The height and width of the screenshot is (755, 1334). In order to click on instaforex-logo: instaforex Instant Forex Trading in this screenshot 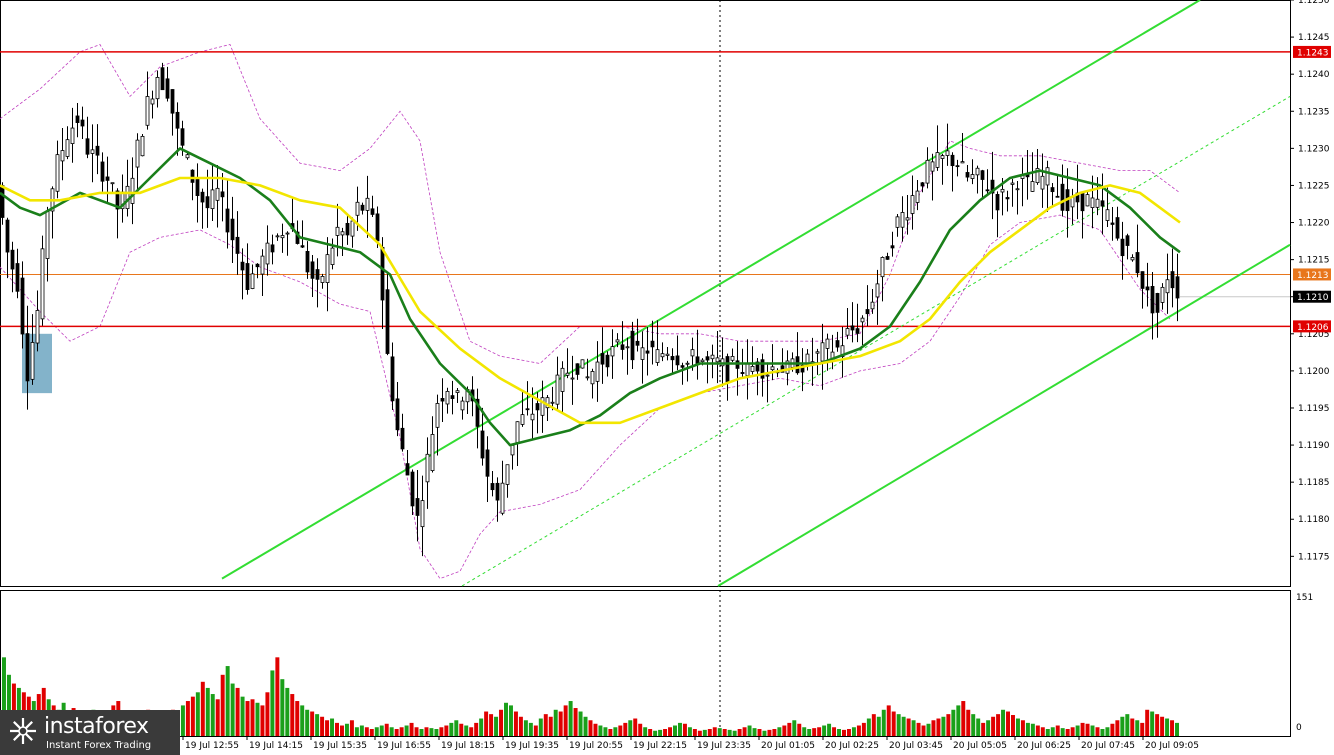, I will do `click(90, 732)`.